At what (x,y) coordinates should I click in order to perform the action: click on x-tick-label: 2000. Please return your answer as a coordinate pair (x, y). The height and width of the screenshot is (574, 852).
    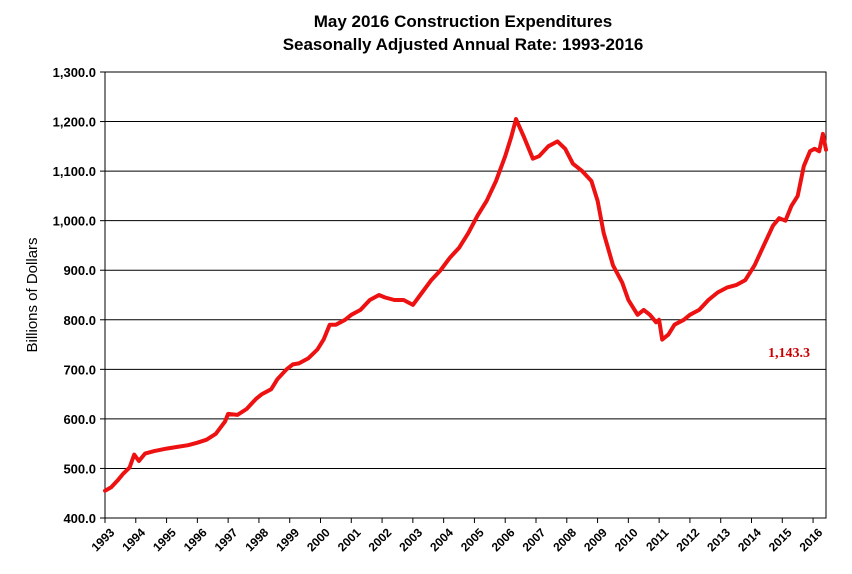
    Looking at the image, I should click on (318, 539).